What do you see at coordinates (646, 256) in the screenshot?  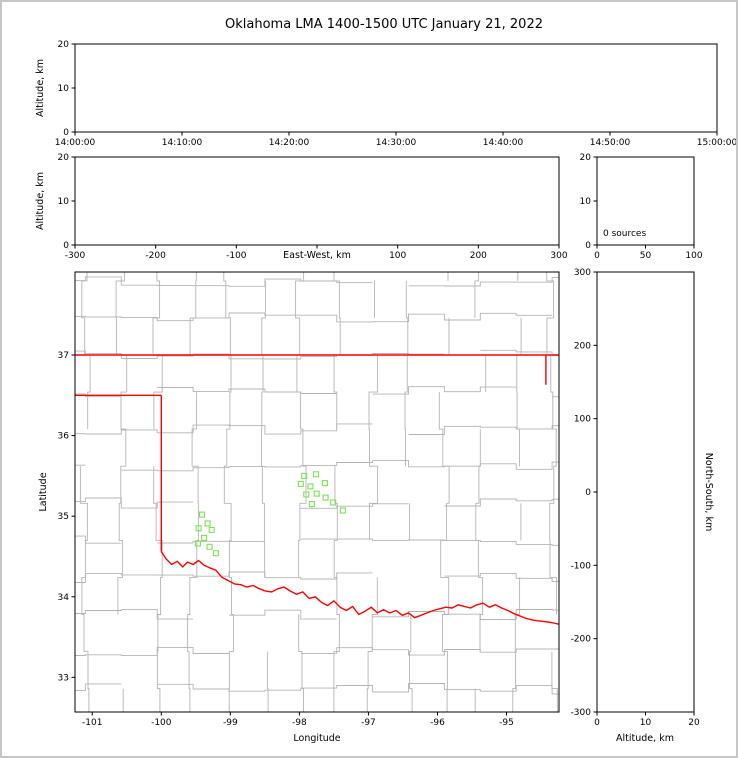 I see `tick-label: 50` at bounding box center [646, 256].